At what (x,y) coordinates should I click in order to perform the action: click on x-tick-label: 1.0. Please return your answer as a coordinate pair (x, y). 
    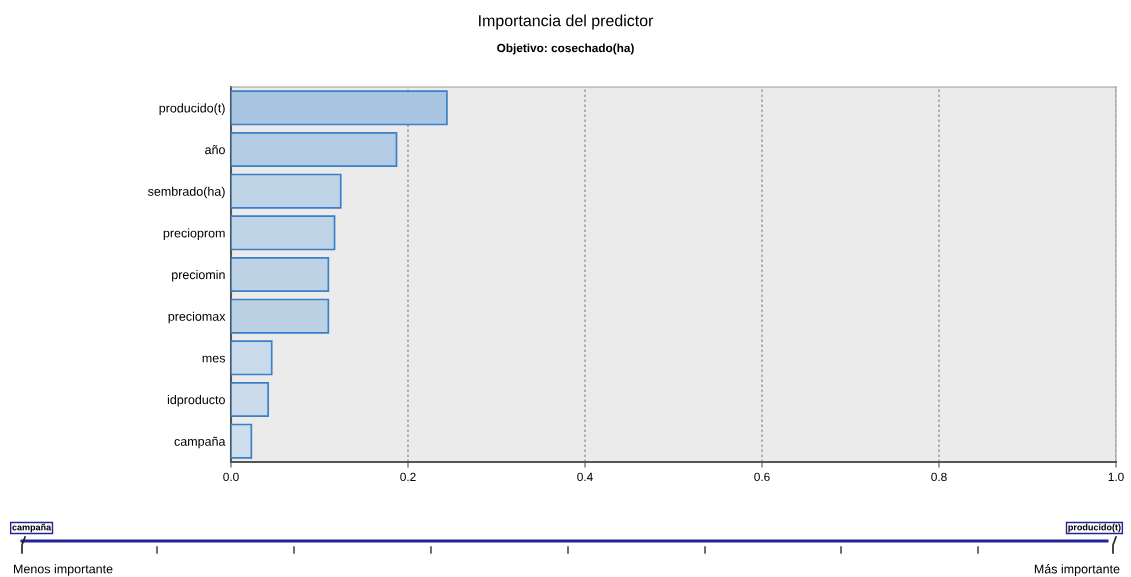
    Looking at the image, I should click on (1116, 477).